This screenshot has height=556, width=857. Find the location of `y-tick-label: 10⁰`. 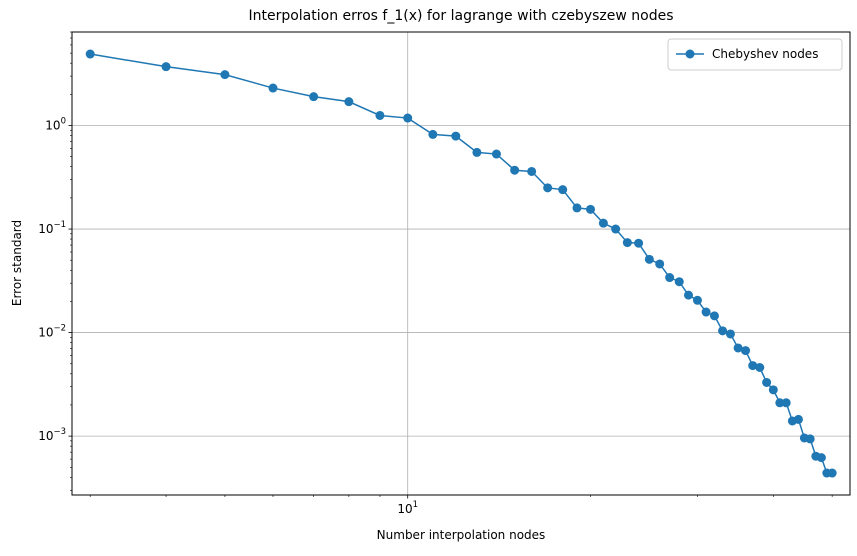

y-tick-label: 10⁰ is located at coordinates (55, 125).